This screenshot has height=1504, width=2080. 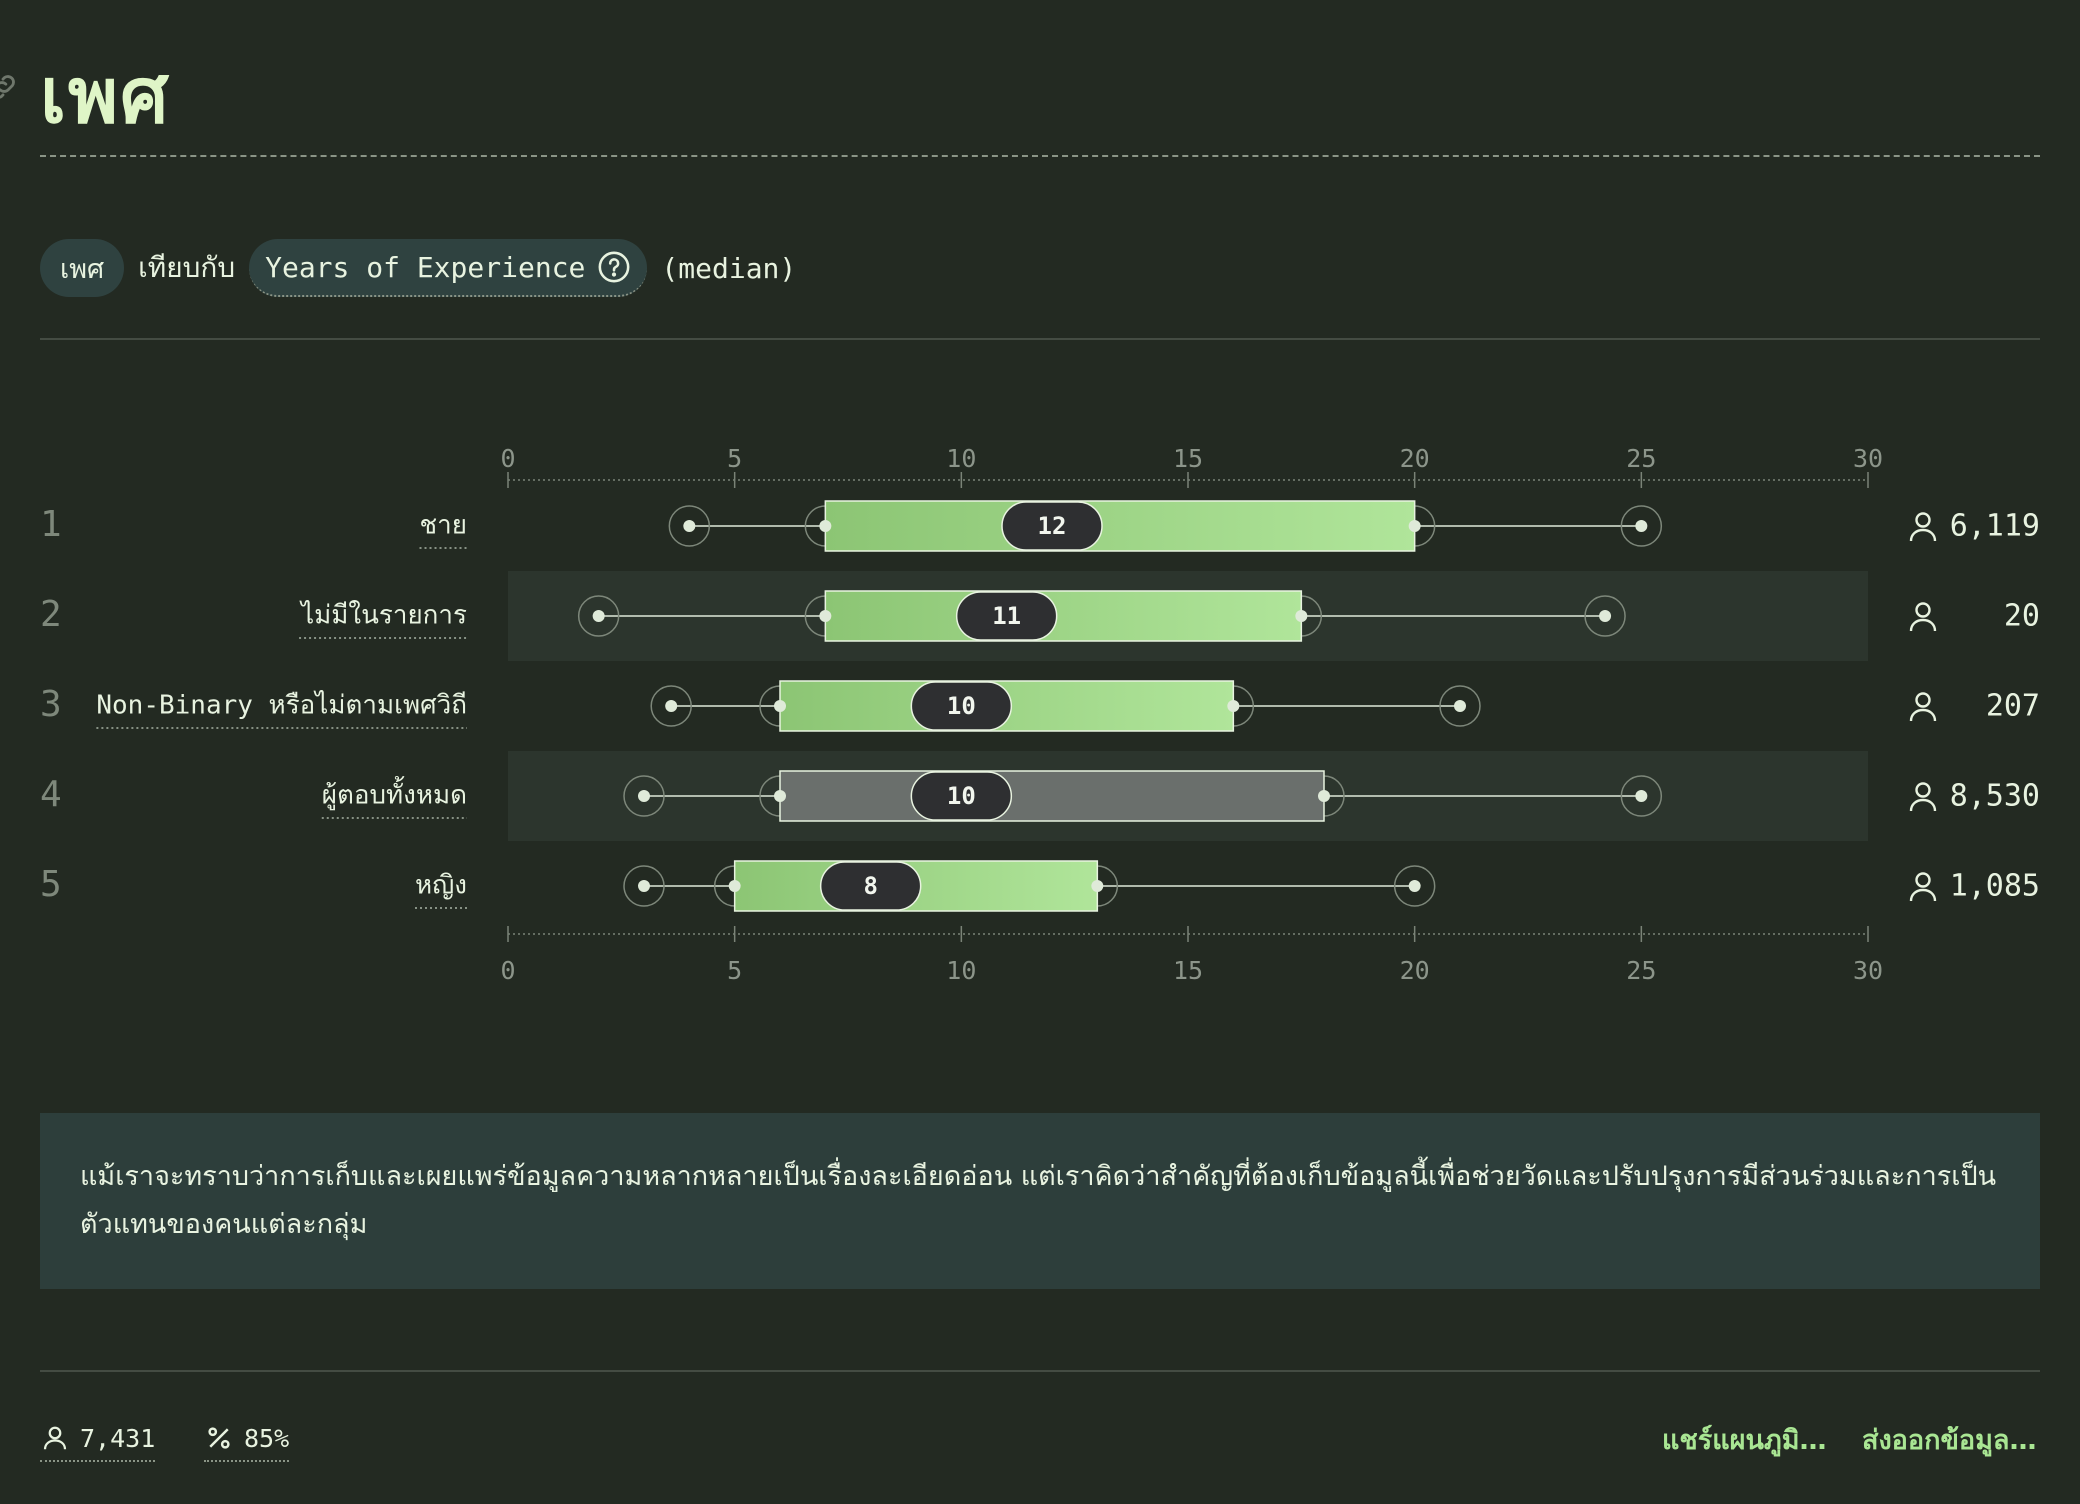 I want to click on percent-stat: 85%, so click(x=247, y=1439).